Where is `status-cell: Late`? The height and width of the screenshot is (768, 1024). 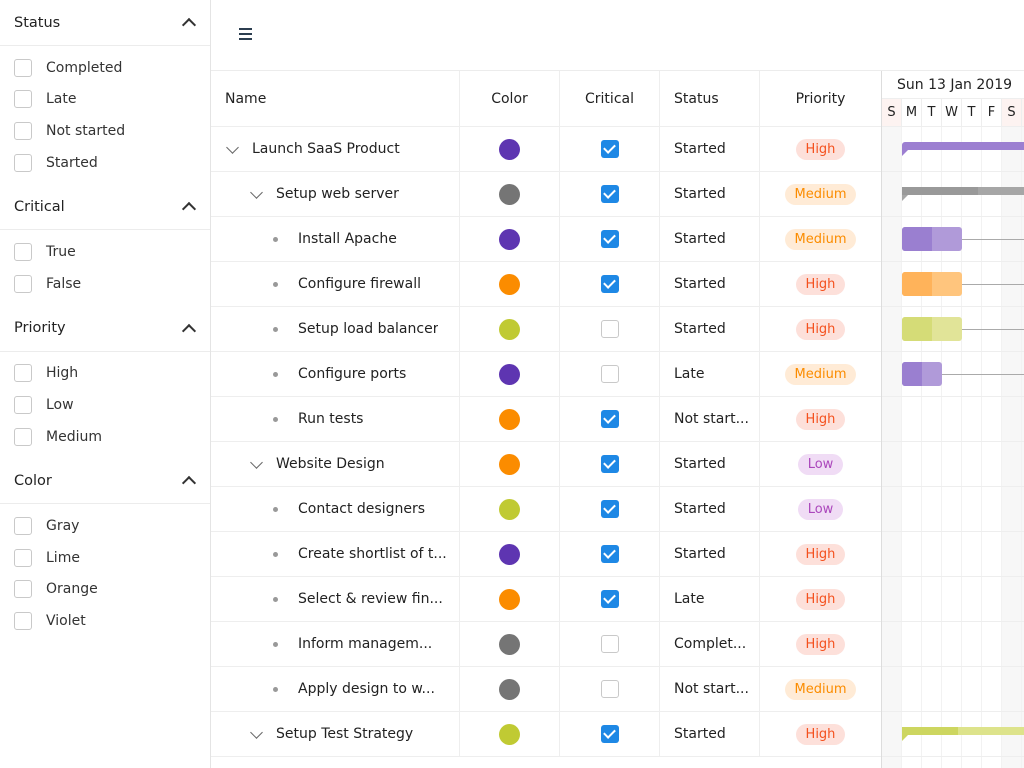 status-cell: Late is located at coordinates (710, 599).